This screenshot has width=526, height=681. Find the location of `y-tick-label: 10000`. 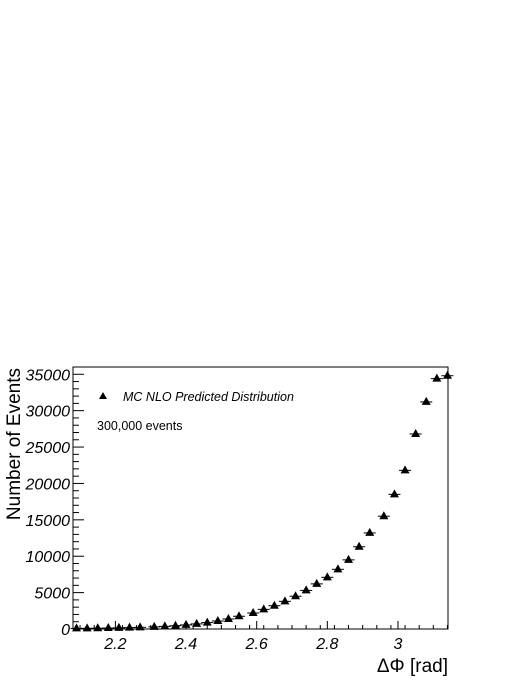

y-tick-label: 10000 is located at coordinates (48, 557).